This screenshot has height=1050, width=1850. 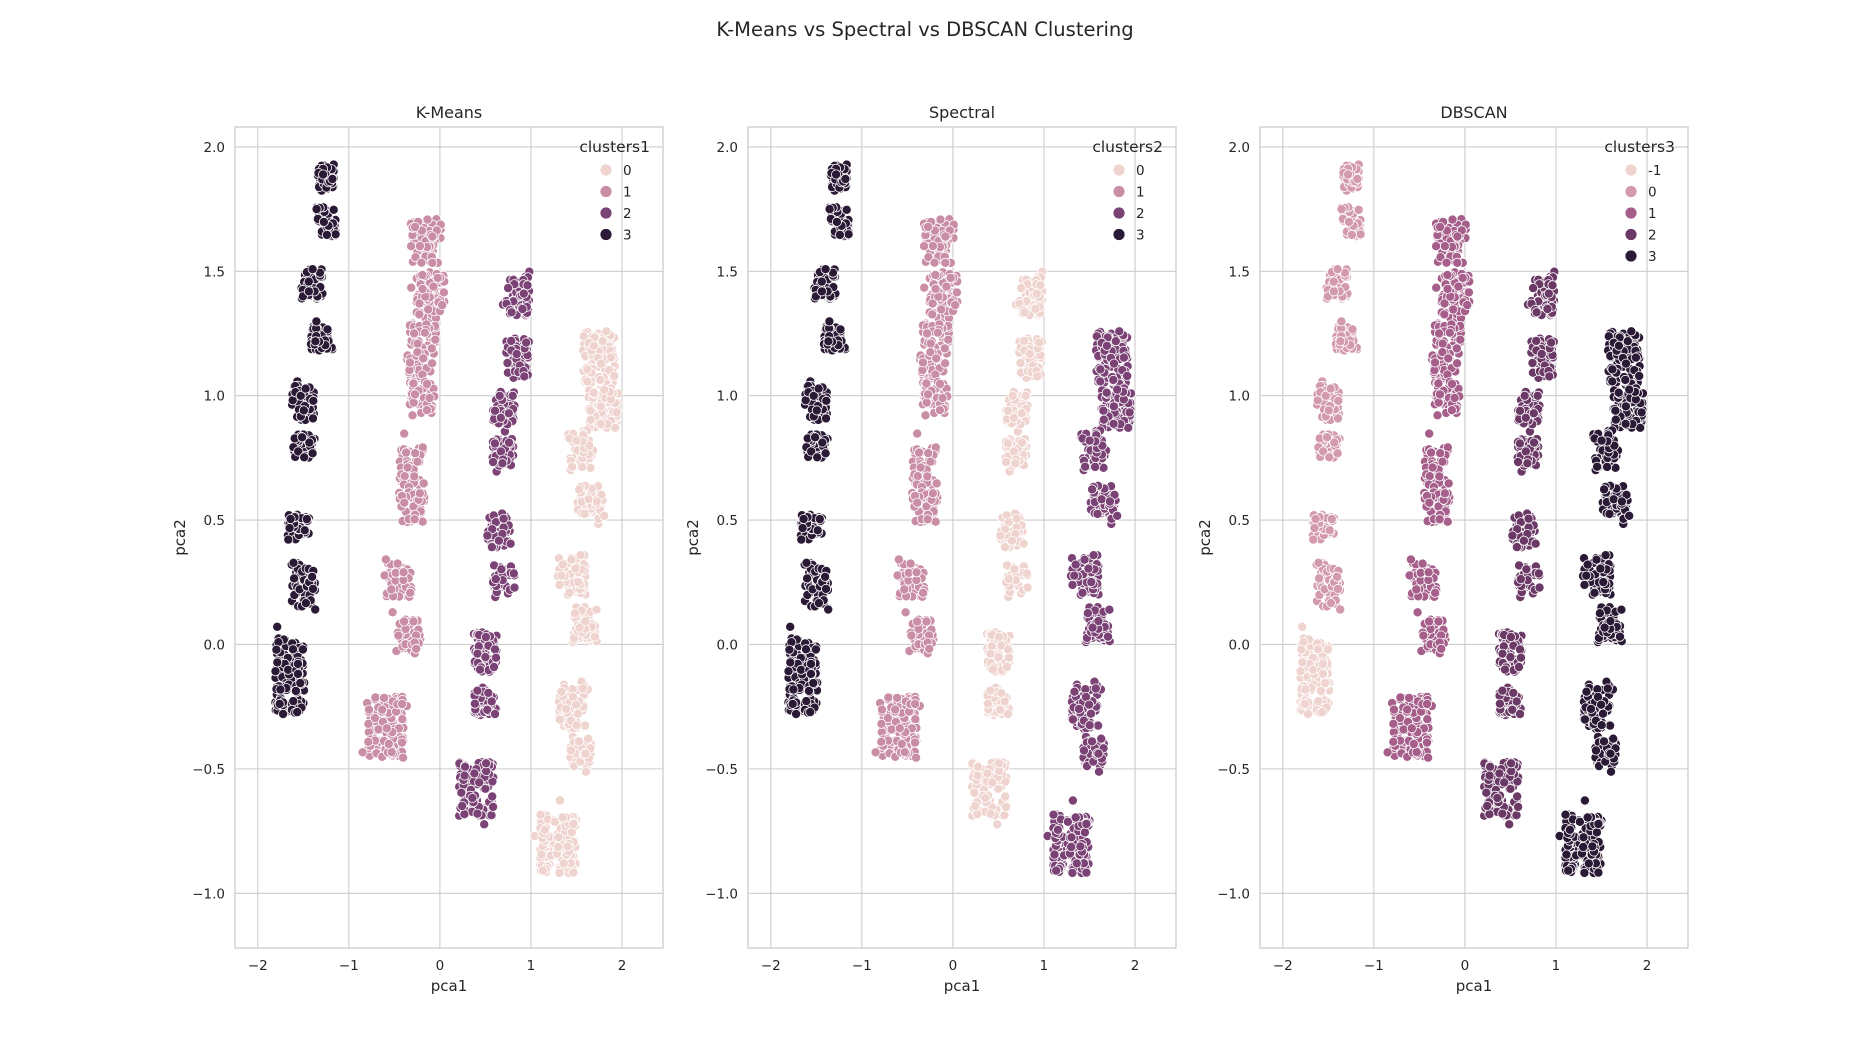 What do you see at coordinates (214, 521) in the screenshot?
I see `y-tick-label: 0.5` at bounding box center [214, 521].